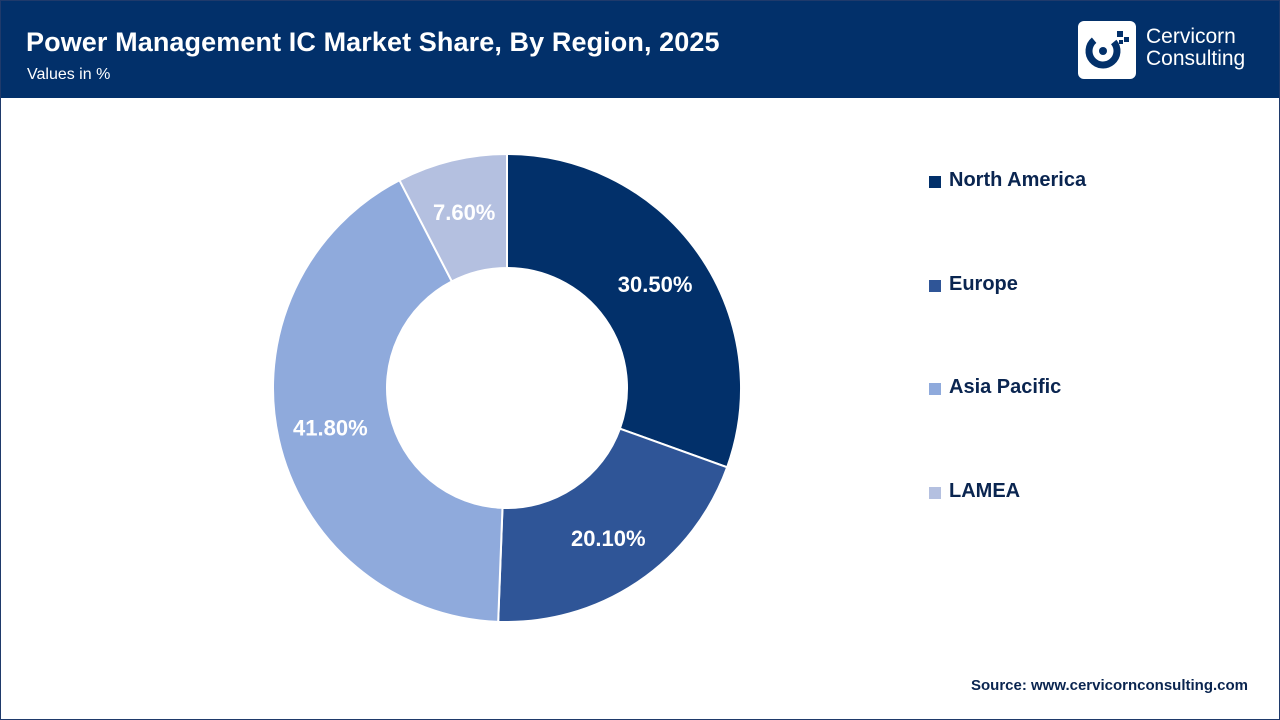 This screenshot has height=720, width=1280. I want to click on logo-line-1: Cervicorn, so click(1191, 36).